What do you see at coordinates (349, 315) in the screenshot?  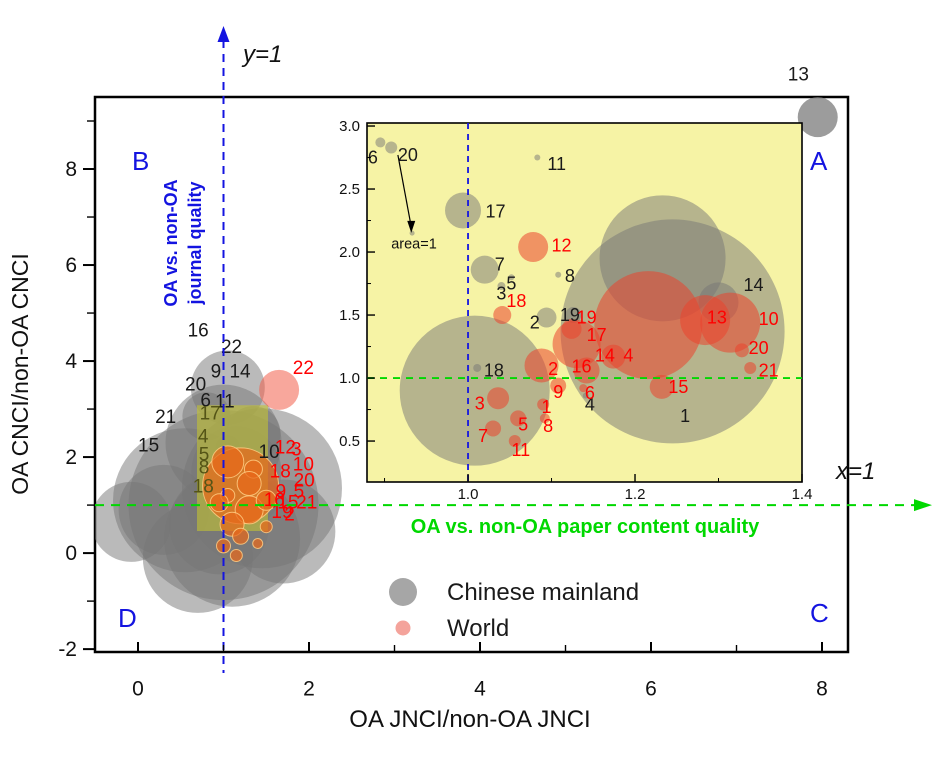 I see `inset-y-tick-label: 1.5` at bounding box center [349, 315].